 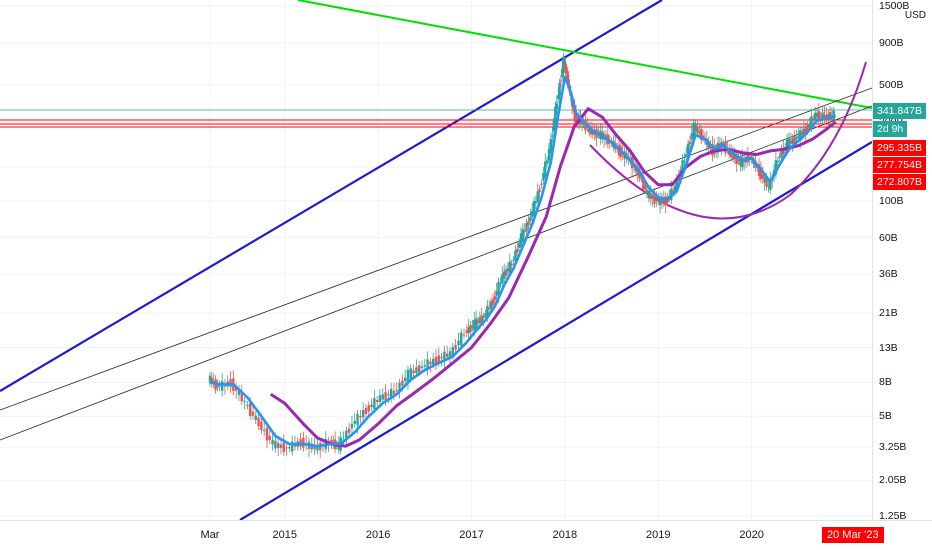 I want to click on y-tick-label: 1.25B, so click(x=893, y=516).